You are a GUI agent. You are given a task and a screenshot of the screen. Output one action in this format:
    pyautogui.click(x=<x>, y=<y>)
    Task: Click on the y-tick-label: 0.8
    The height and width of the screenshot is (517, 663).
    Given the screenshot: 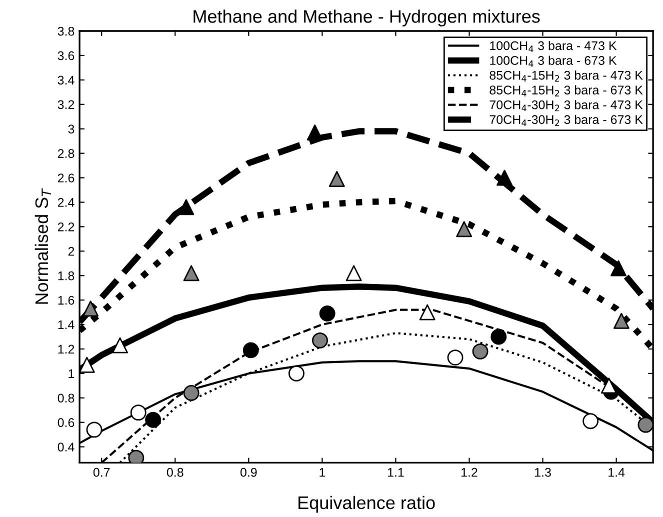 What is the action you would take?
    pyautogui.click(x=66, y=398)
    